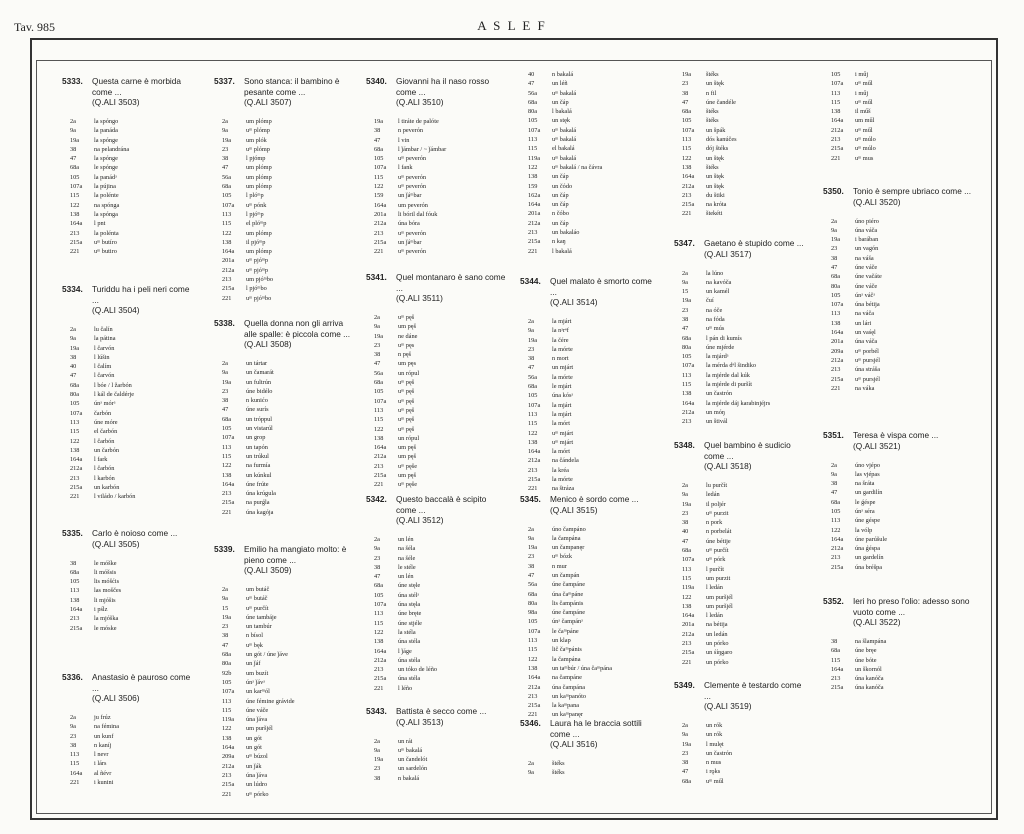  What do you see at coordinates (531, 557) in the screenshot?
I see `locality-code: 23` at bounding box center [531, 557].